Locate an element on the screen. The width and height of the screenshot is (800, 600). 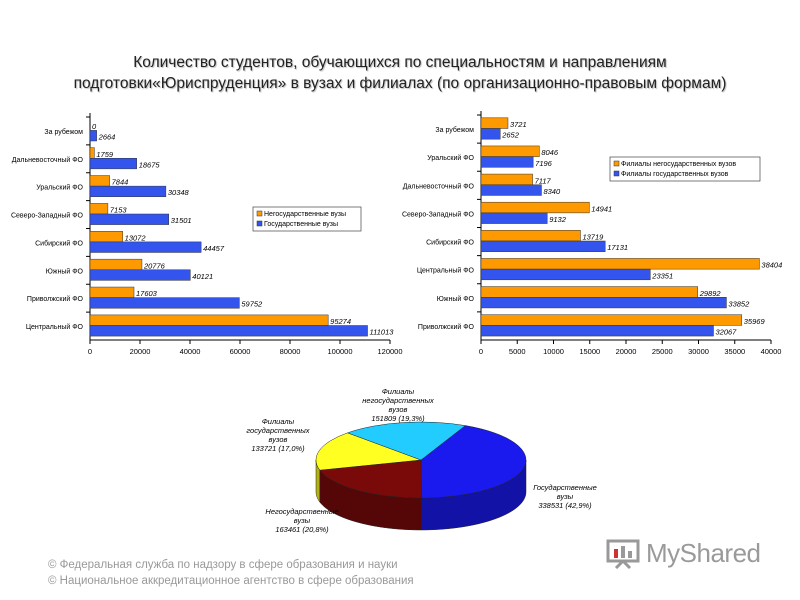
pie-label: Филиалы is located at coordinates (278, 421).